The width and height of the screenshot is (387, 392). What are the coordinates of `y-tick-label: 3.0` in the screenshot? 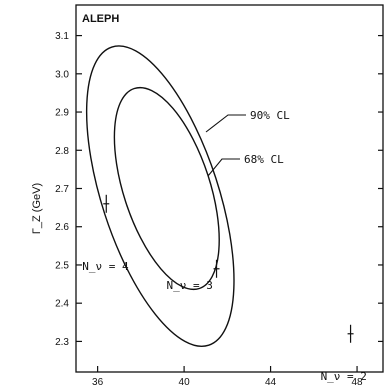 It's located at (62, 74).